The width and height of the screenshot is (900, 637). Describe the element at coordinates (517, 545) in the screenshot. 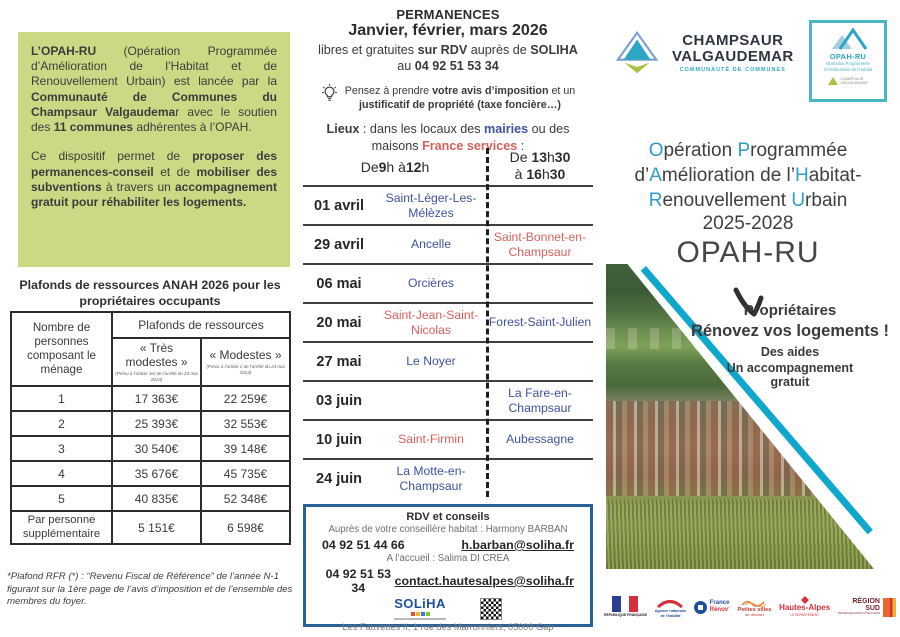

I see `email-advisor-link: h.barban@soliha.fr` at that location.